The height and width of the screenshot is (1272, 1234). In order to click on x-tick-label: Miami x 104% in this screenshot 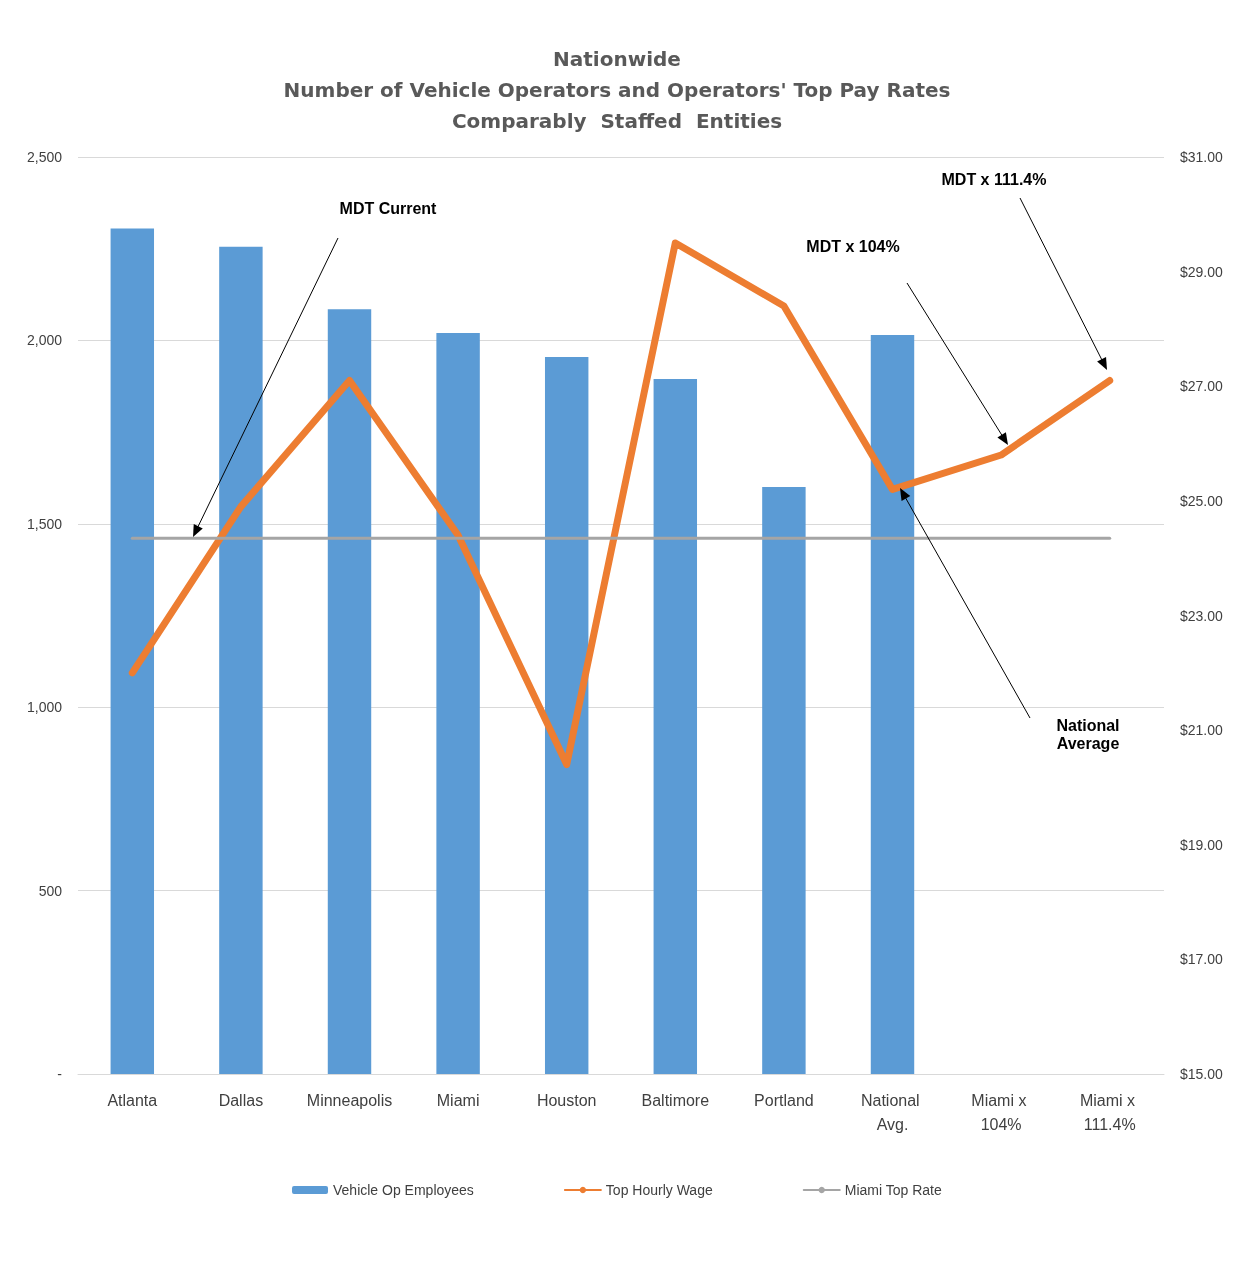, I will do `click(1001, 1112)`.